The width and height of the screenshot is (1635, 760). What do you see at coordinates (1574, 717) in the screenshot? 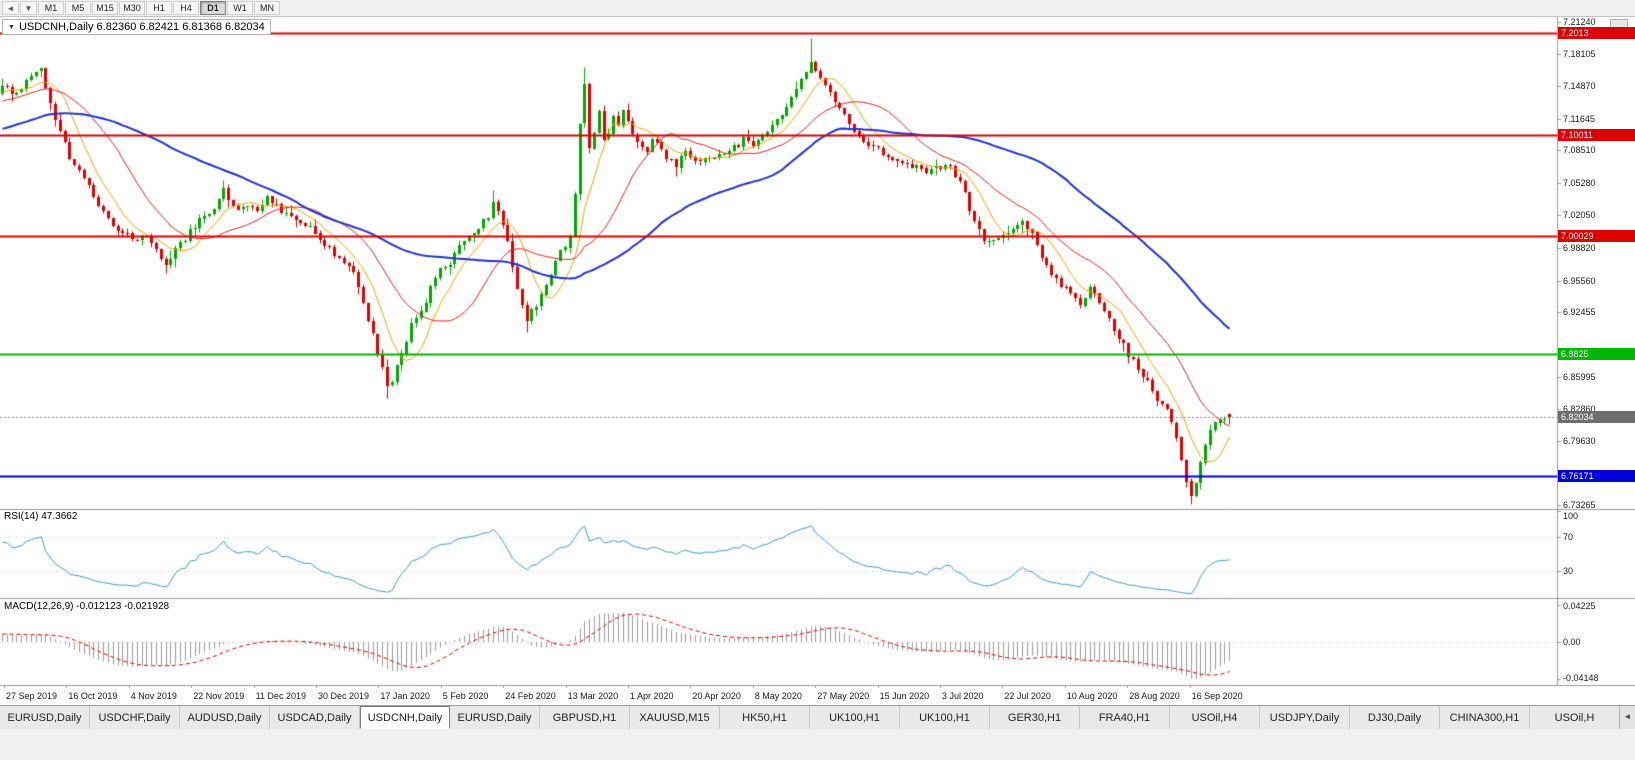
I see `tab-usoil-h: USOil,H` at bounding box center [1574, 717].